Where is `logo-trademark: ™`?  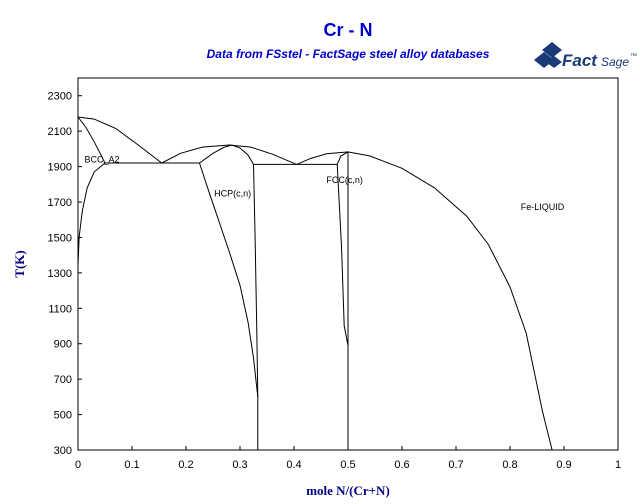 logo-trademark: ™ is located at coordinates (633, 56).